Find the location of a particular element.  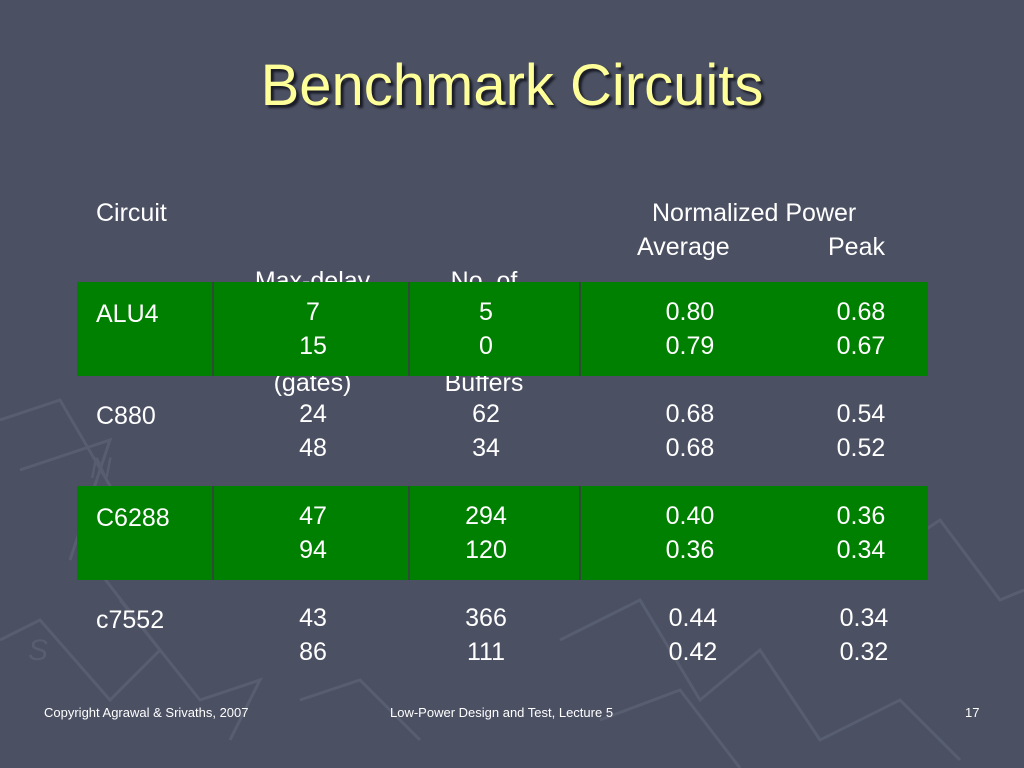

delay-value: 47 is located at coordinates (313, 516).